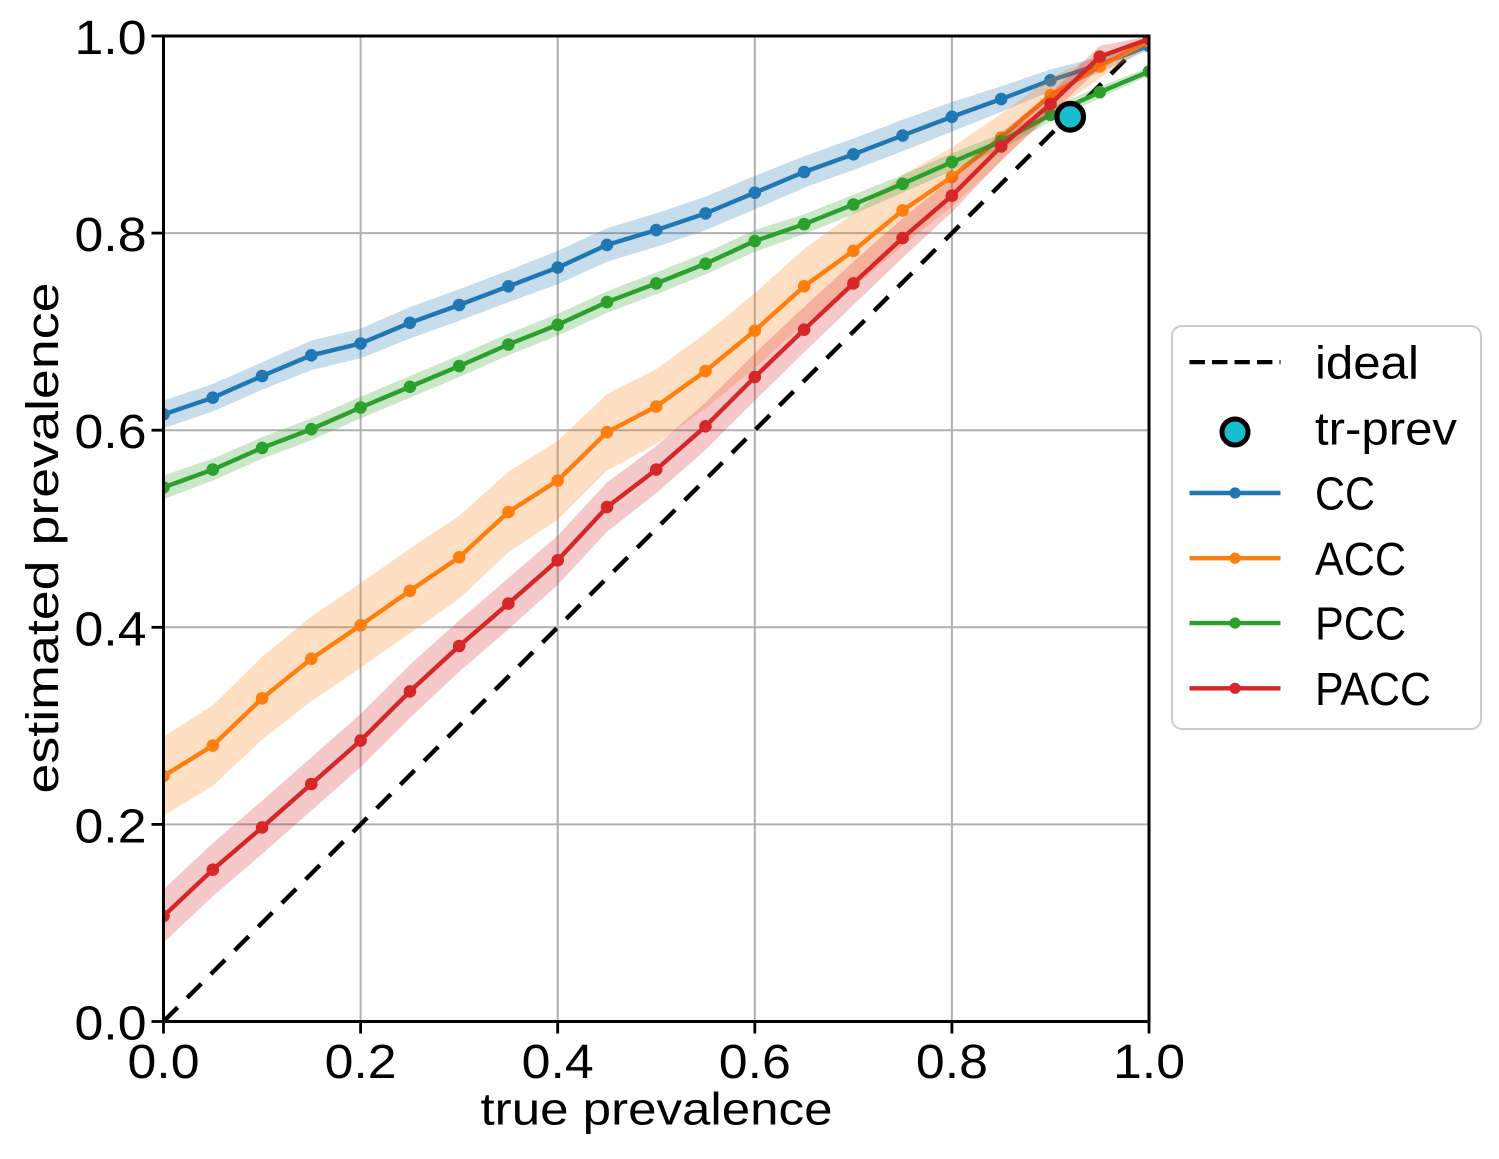  Describe the element at coordinates (1386, 429) in the screenshot. I see `svg-text: tr-prev` at that location.